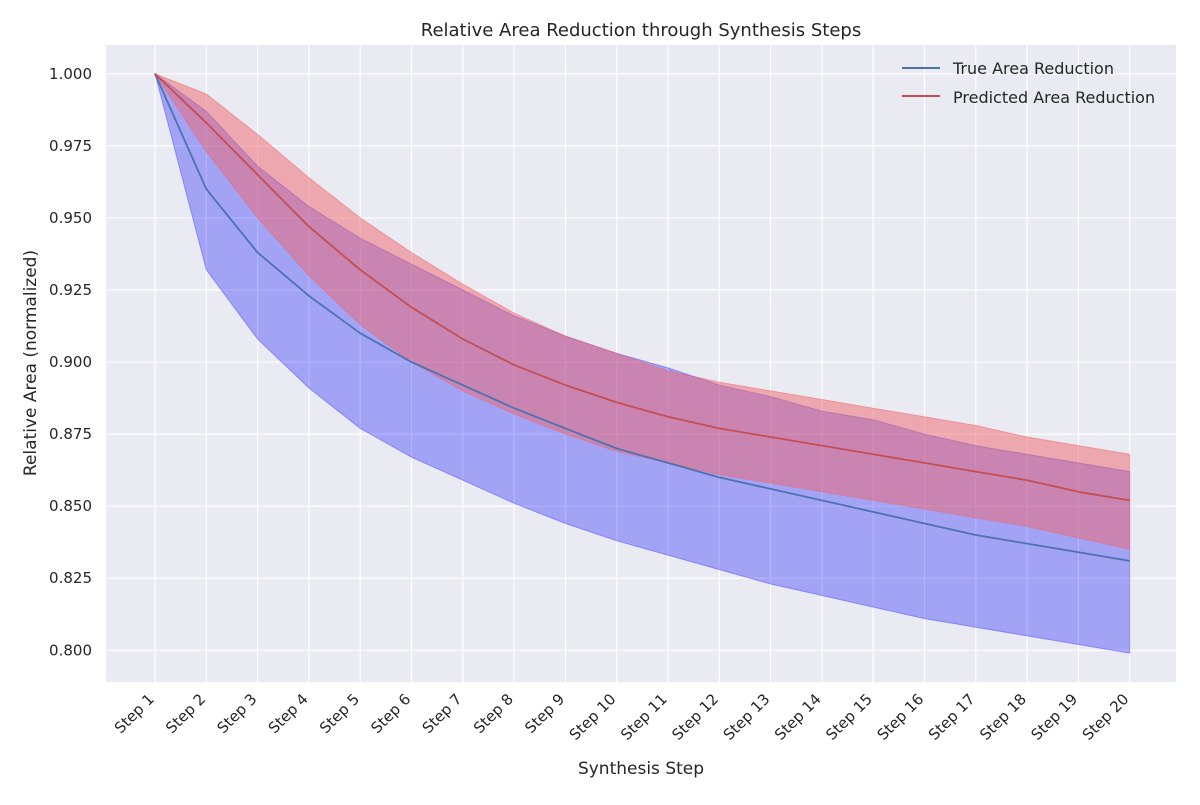 Image resolution: width=1200 pixels, height=805 pixels. Describe the element at coordinates (442, 713) in the screenshot. I see `x-tick-label: Step 7` at that location.